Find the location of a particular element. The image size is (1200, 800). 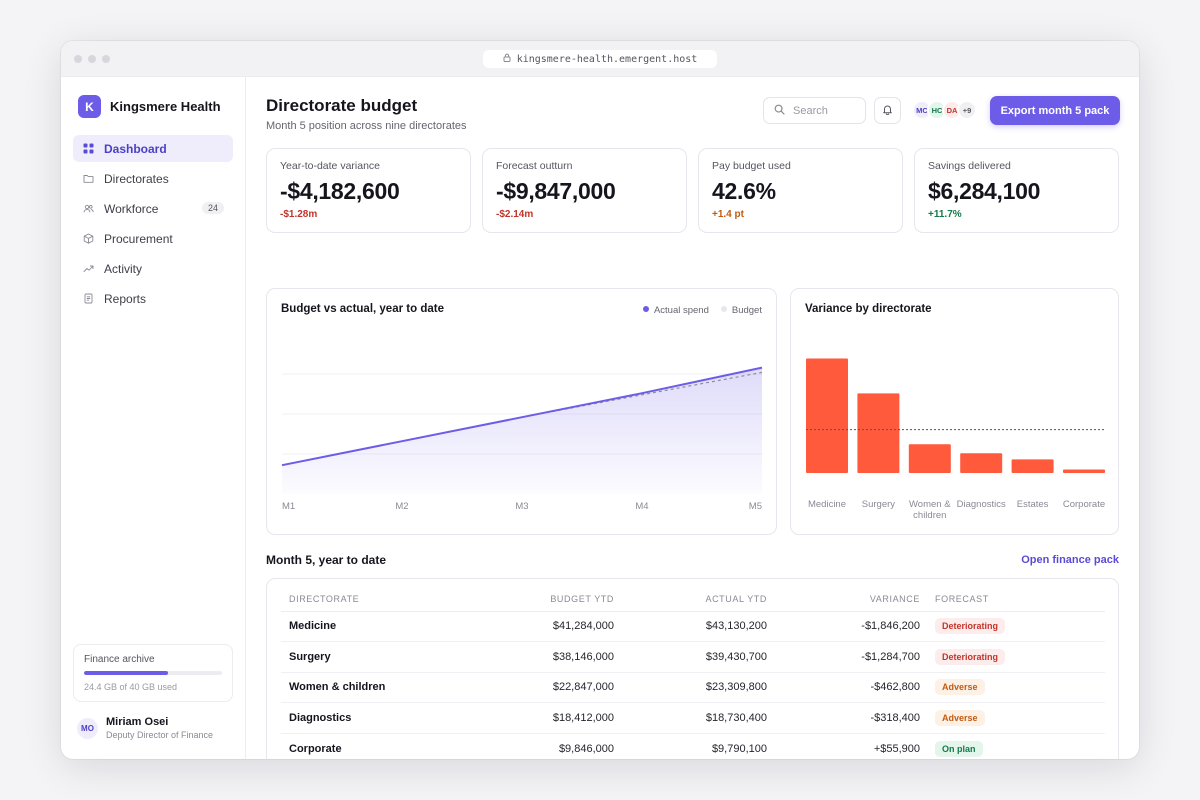

export-button: Export month 5 pack is located at coordinates (1055, 110).